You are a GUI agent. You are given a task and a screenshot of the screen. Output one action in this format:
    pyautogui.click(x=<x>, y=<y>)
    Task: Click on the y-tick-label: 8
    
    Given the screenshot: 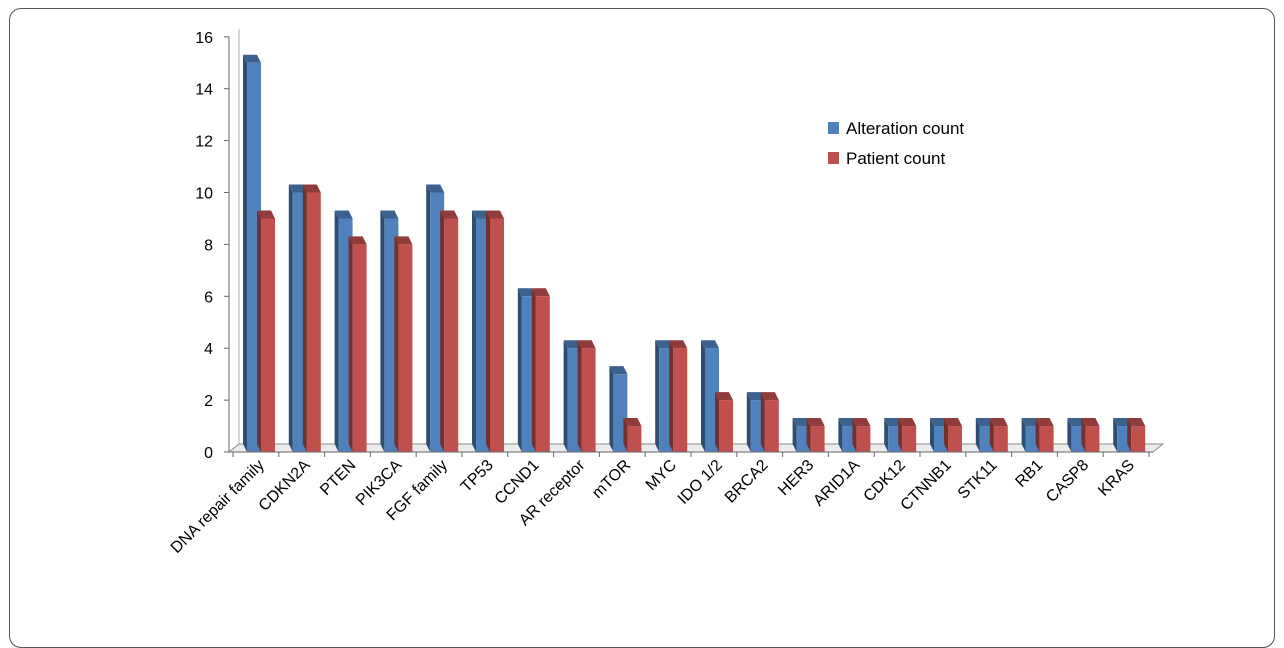 What is the action you would take?
    pyautogui.click(x=208, y=245)
    